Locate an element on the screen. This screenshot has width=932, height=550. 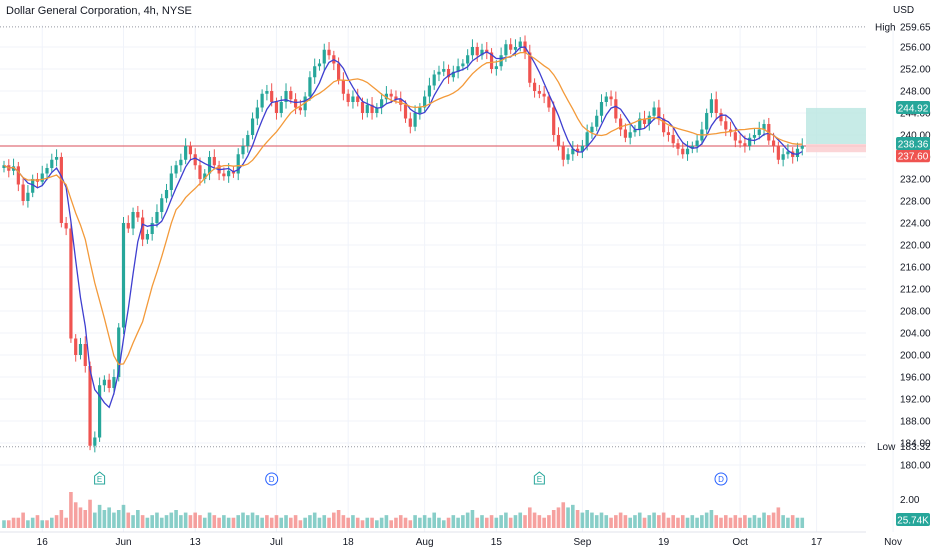
y-tick-label: 224.00 is located at coordinates (915, 224).